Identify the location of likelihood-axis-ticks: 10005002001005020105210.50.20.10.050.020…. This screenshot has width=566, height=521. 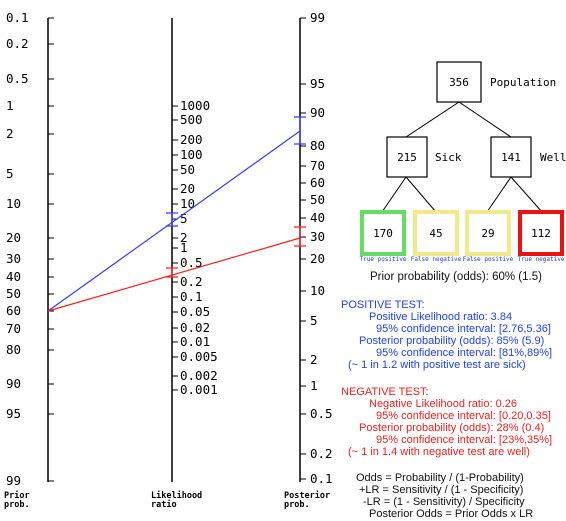
(195, 247).